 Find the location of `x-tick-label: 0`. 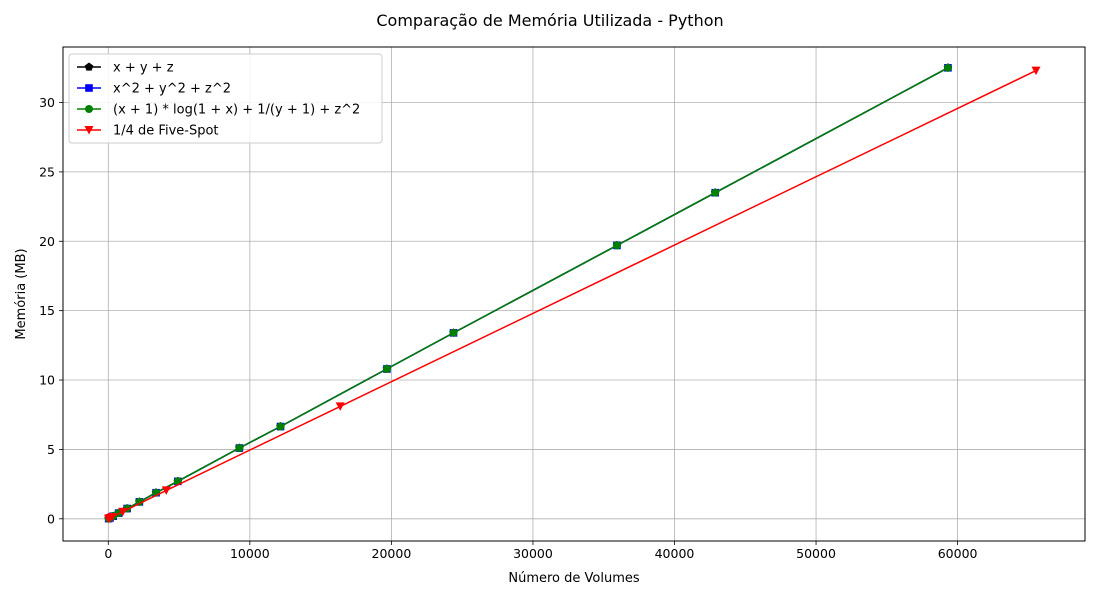

x-tick-label: 0 is located at coordinates (108, 553).